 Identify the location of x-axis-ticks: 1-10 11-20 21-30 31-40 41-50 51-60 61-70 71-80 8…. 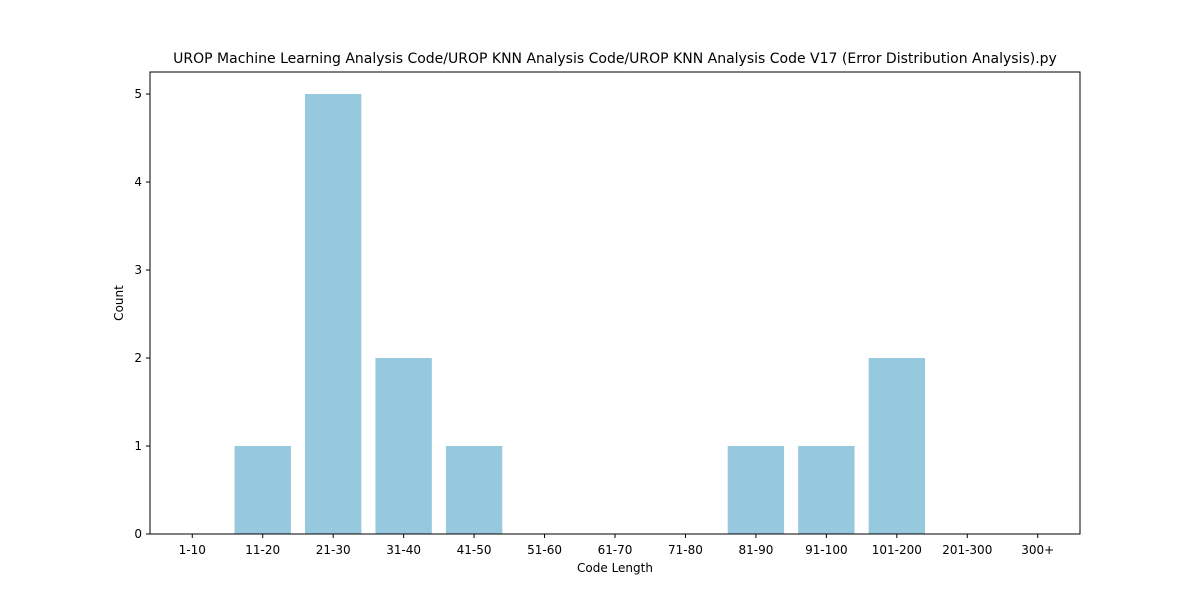
(616, 545).